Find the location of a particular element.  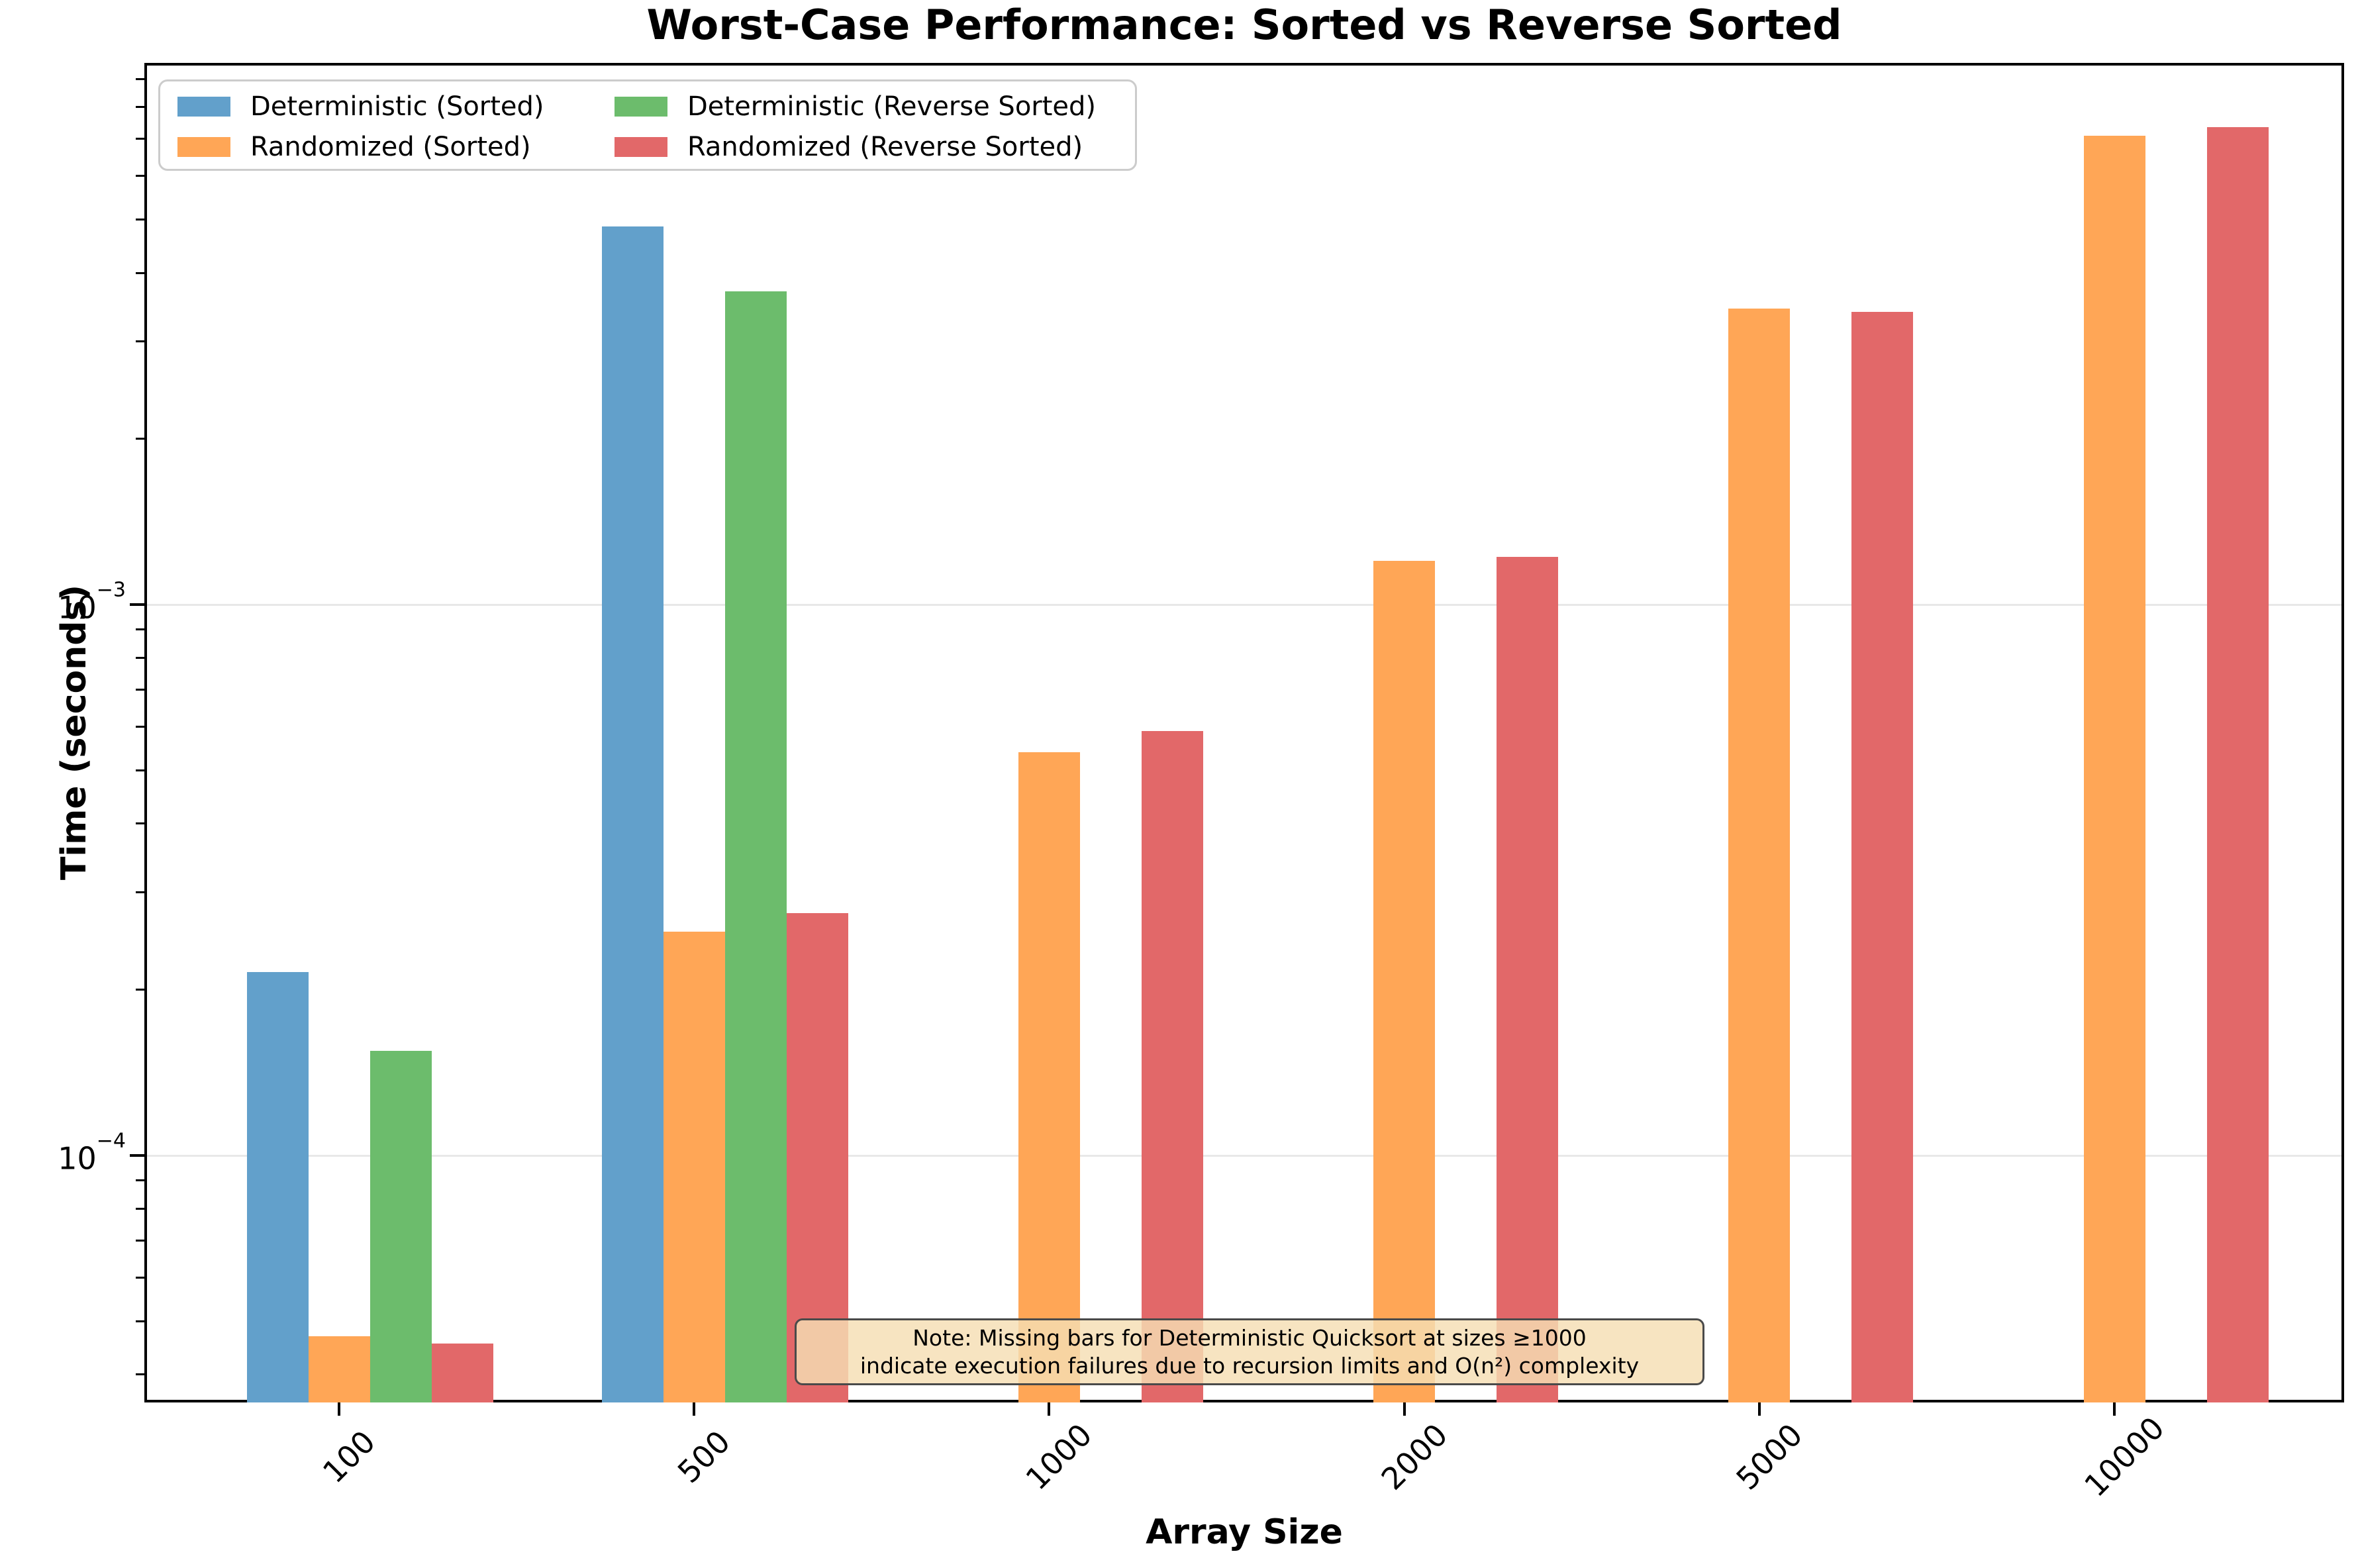

legend-item-randomized-sorted: Randomized (Sorted) is located at coordinates (396, 147).